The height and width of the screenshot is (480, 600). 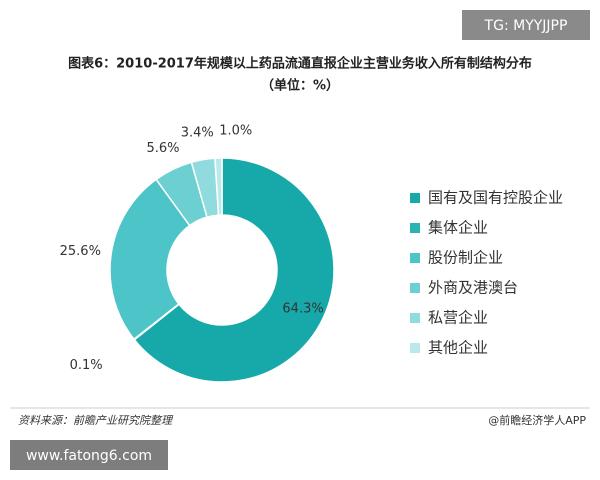 I want to click on legend-label: 其他企业, so click(x=458, y=348).